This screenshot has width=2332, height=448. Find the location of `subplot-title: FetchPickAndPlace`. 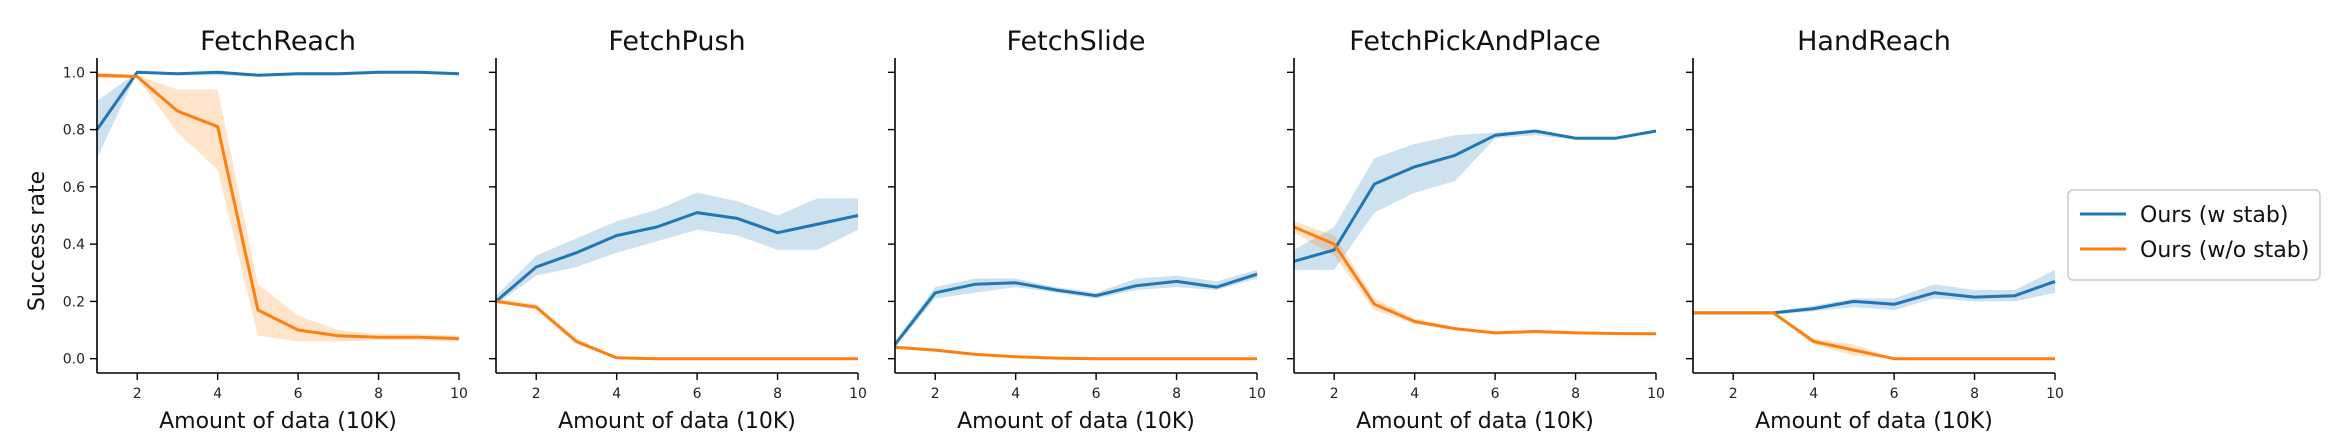

subplot-title: FetchPickAndPlace is located at coordinates (1474, 41).